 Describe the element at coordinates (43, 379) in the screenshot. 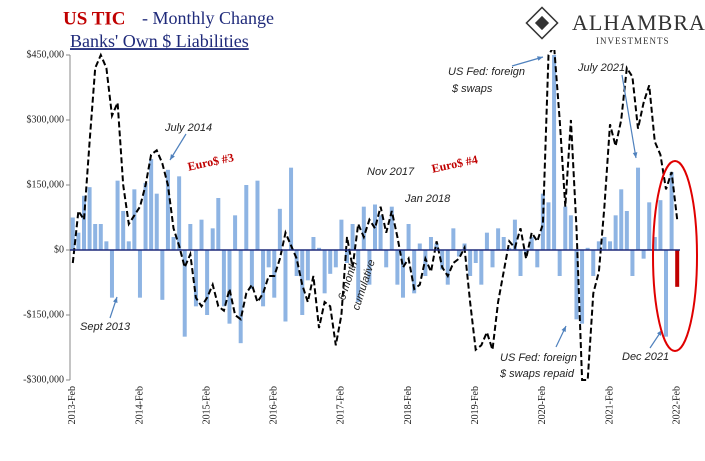

I see `y-tick-label: -$300,000` at that location.